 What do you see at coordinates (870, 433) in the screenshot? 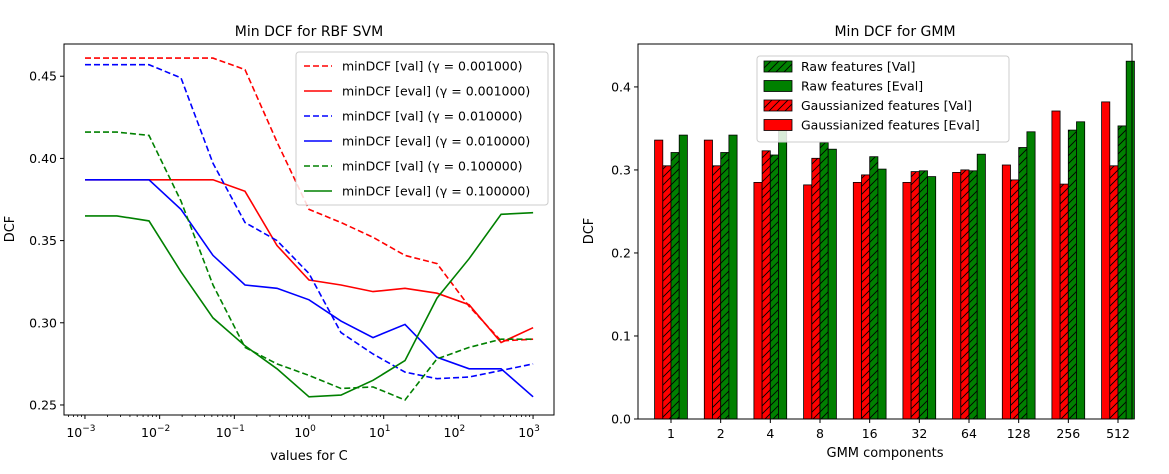
I see `gmm-x-tick-label: 16` at bounding box center [870, 433].